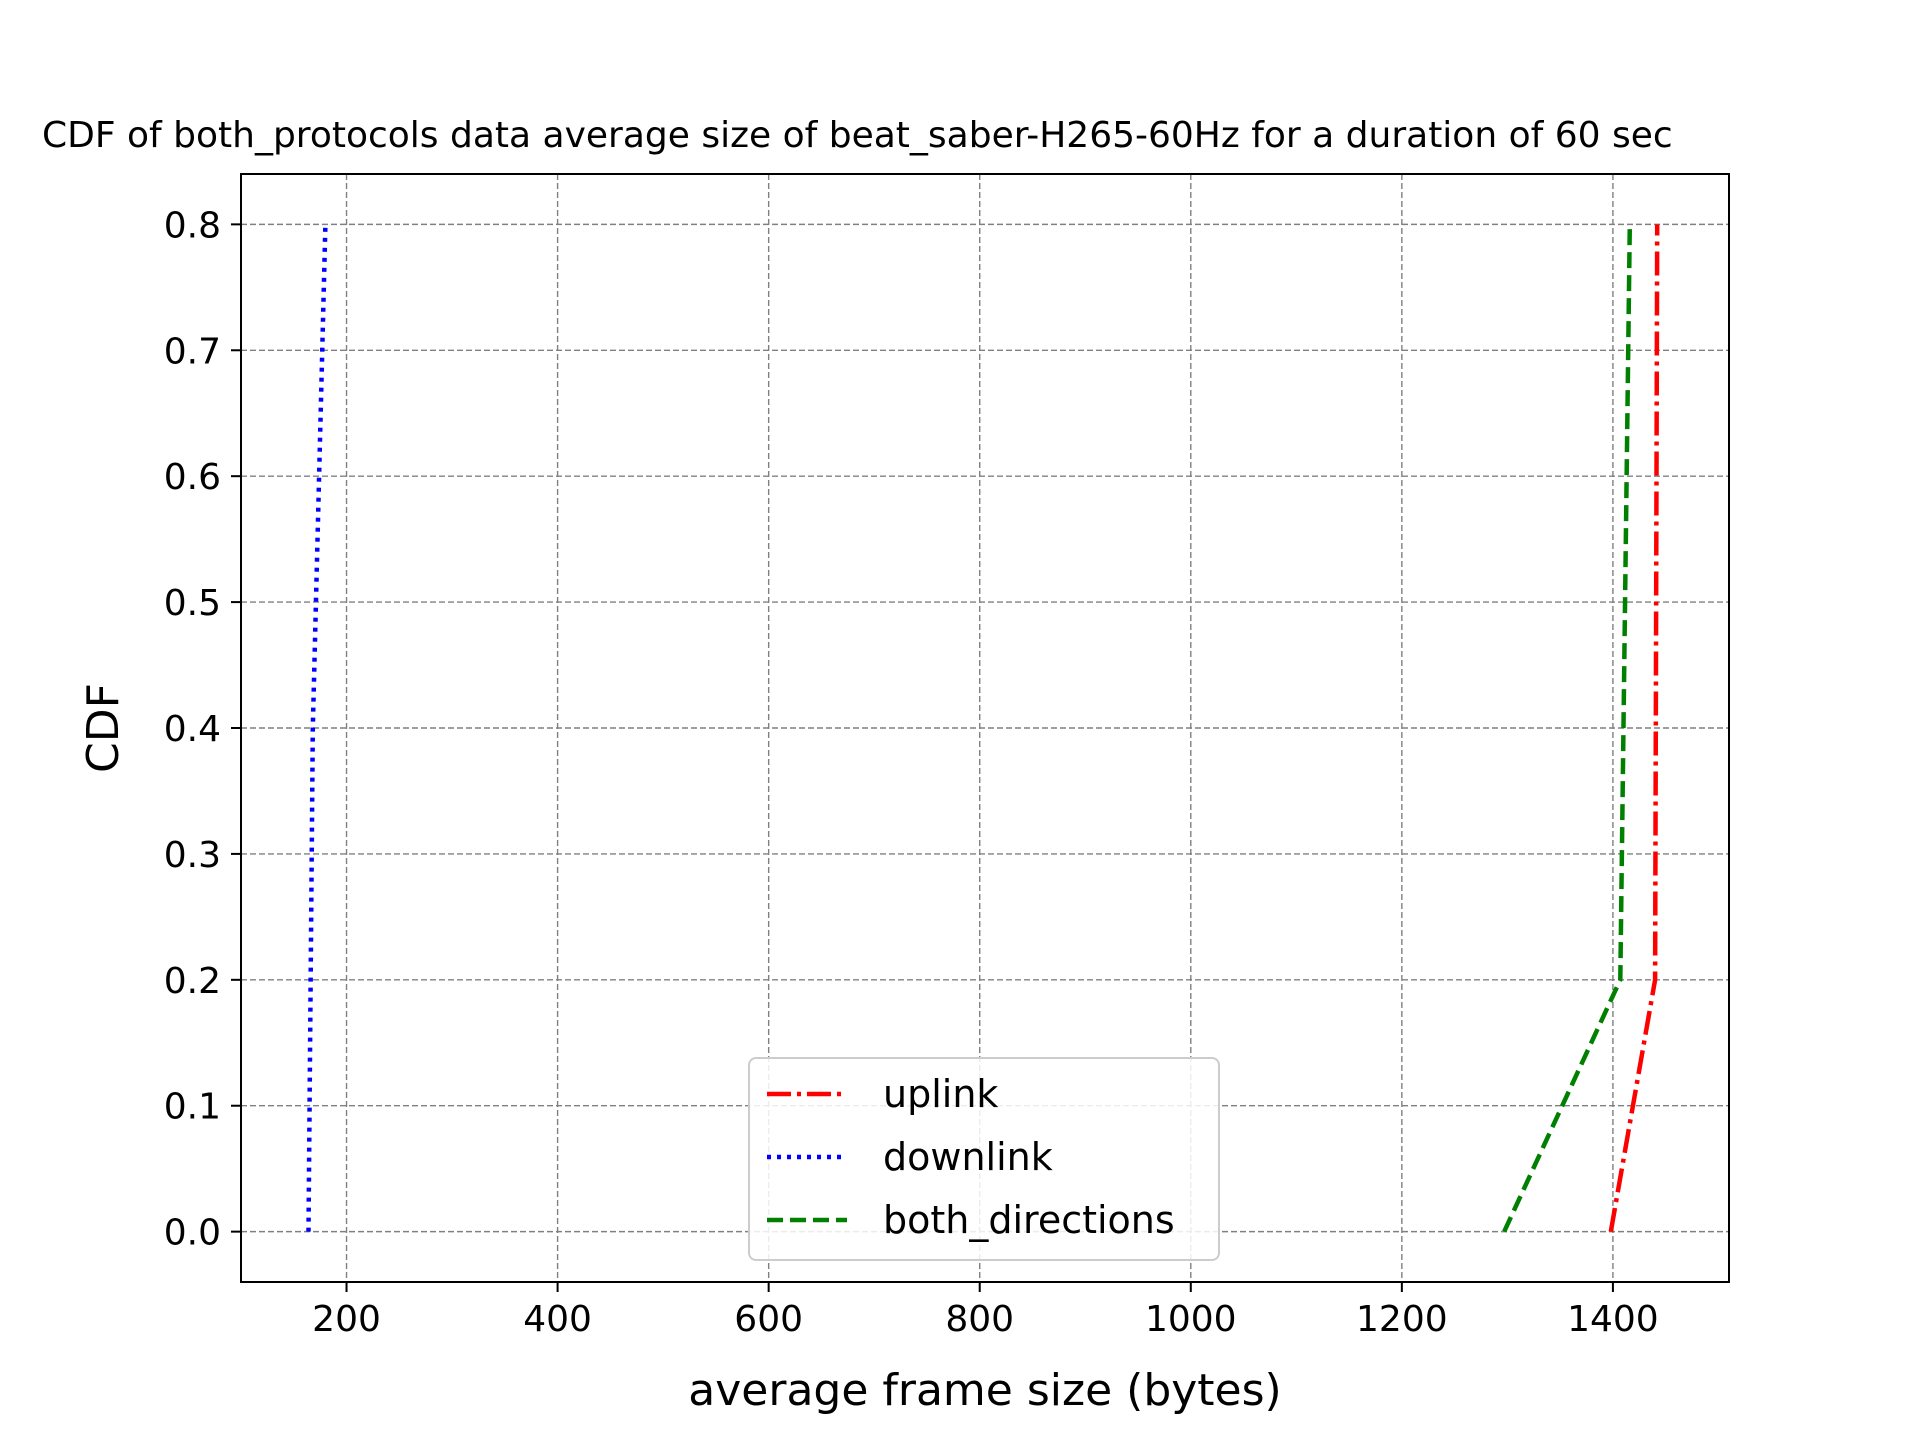 This screenshot has width=1920, height=1440. What do you see at coordinates (1613, 1319) in the screenshot?
I see `x-tick-label: 1400` at bounding box center [1613, 1319].